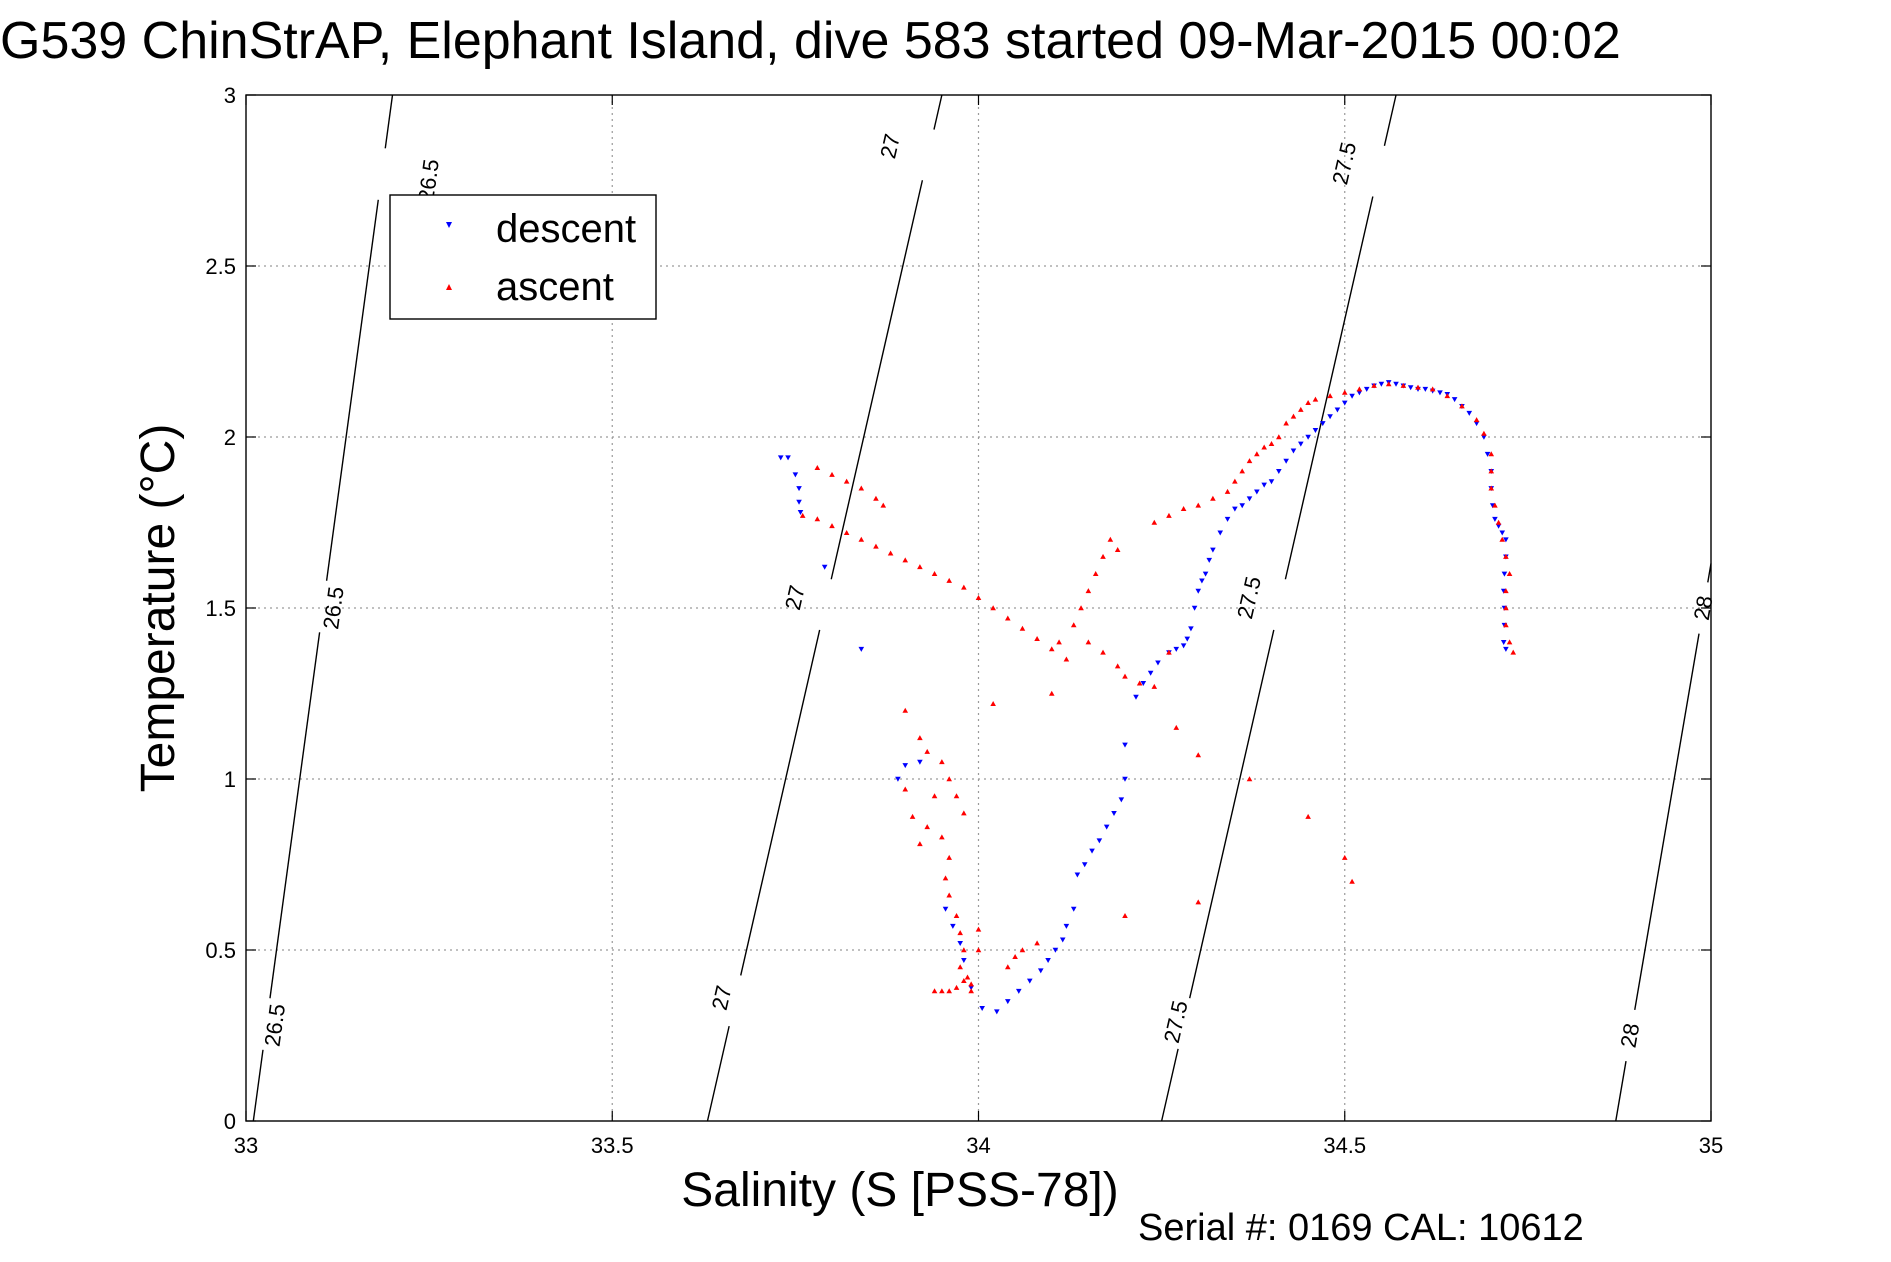 The height and width of the screenshot is (1262, 1891). I want to click on legend-descent-marker, so click(449, 225).